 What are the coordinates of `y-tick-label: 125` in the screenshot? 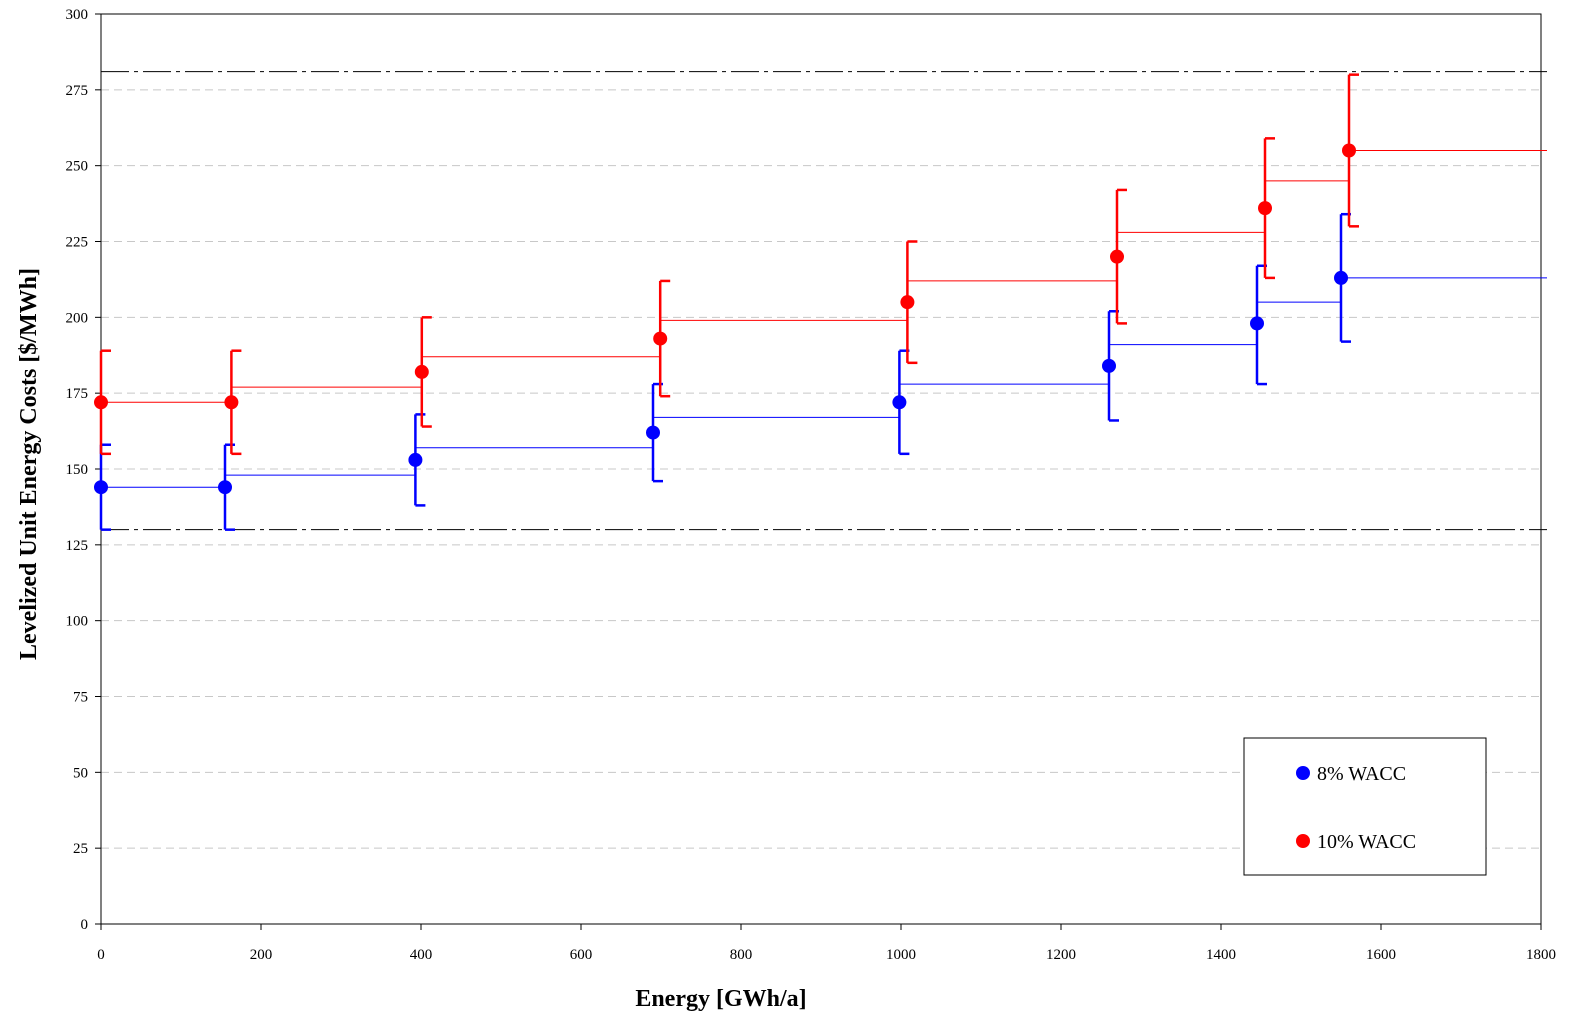 It's located at (77, 546).